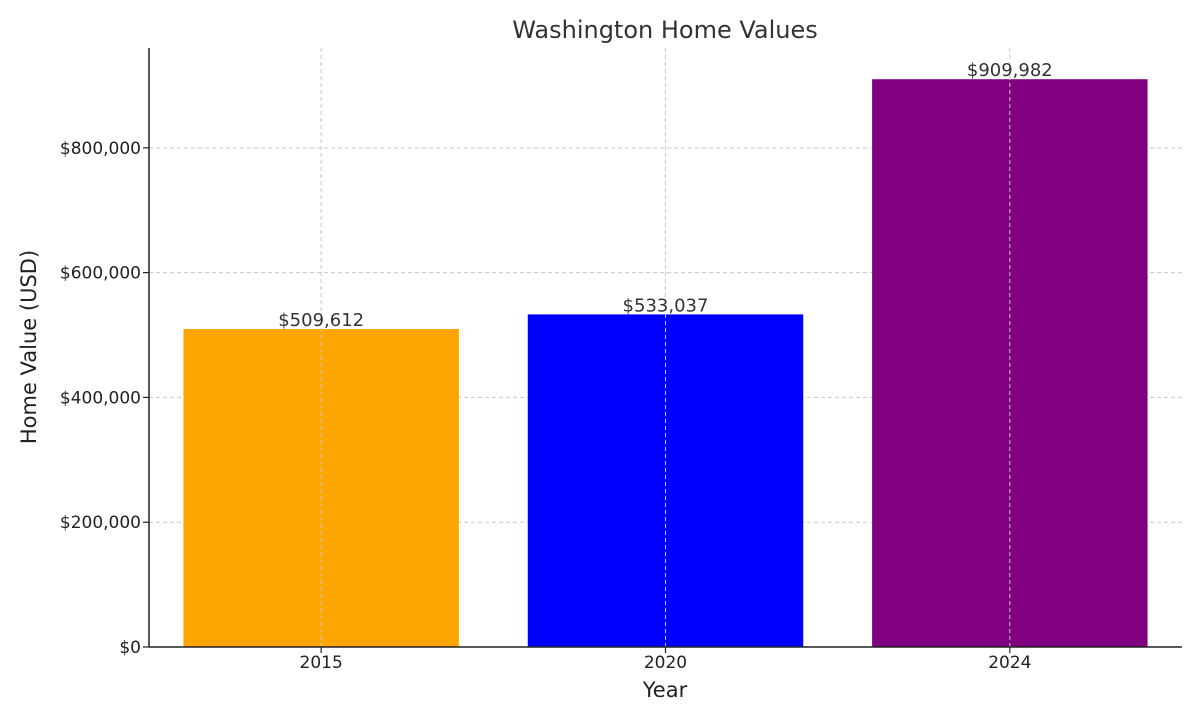 Image resolution: width=1200 pixels, height=720 pixels. What do you see at coordinates (1009, 663) in the screenshot?
I see `x-tick-label: 2024` at bounding box center [1009, 663].